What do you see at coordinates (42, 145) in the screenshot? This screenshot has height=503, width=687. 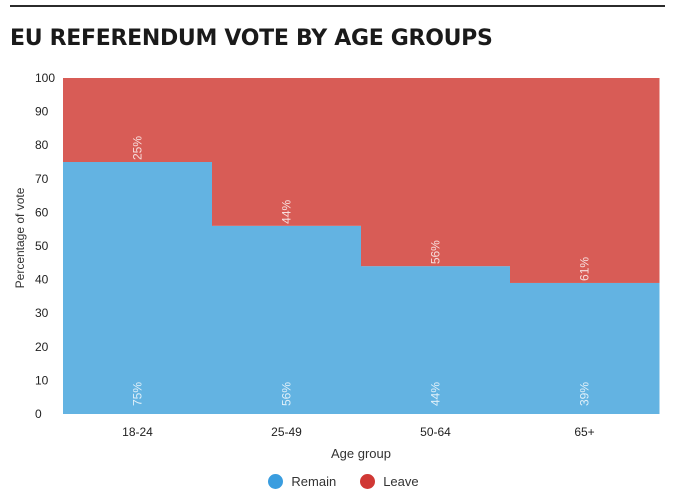 I see `y-tick-label: 80` at bounding box center [42, 145].